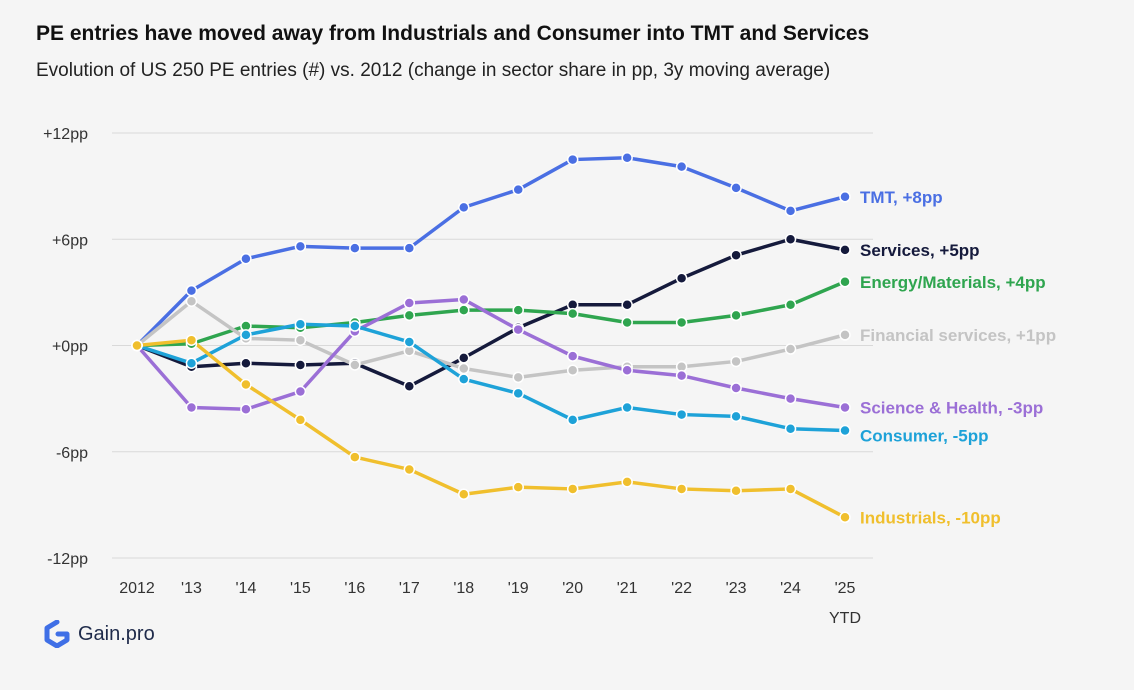  Describe the element at coordinates (300, 588) in the screenshot. I see `x-tick-label: '15` at that location.